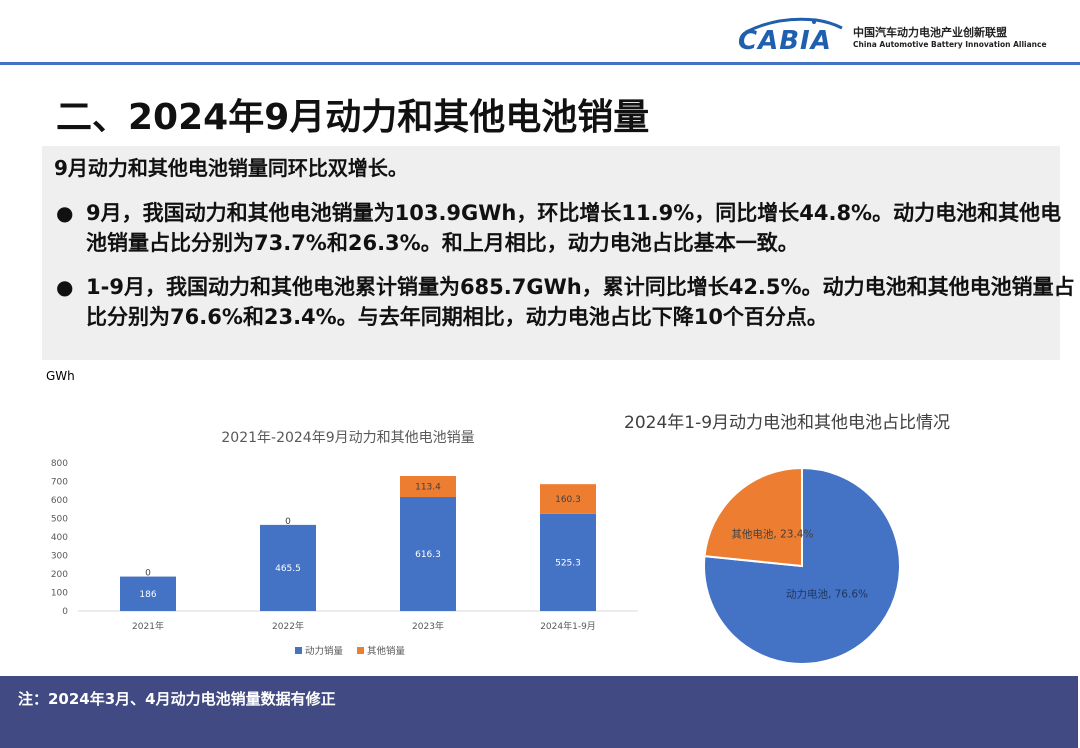 Image resolution: width=1080 pixels, height=748 pixels. What do you see at coordinates (231, 168) in the screenshot?
I see `summary-headline: 9月动力和其他电池销量同环比双增长。` at bounding box center [231, 168].